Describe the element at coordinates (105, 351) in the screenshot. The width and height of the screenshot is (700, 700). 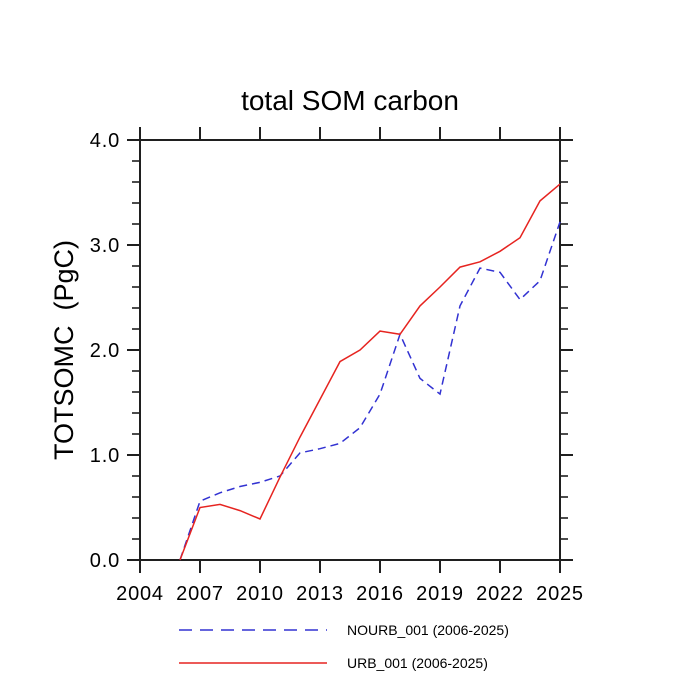
I see `y-tick-label: 2.0` at that location.